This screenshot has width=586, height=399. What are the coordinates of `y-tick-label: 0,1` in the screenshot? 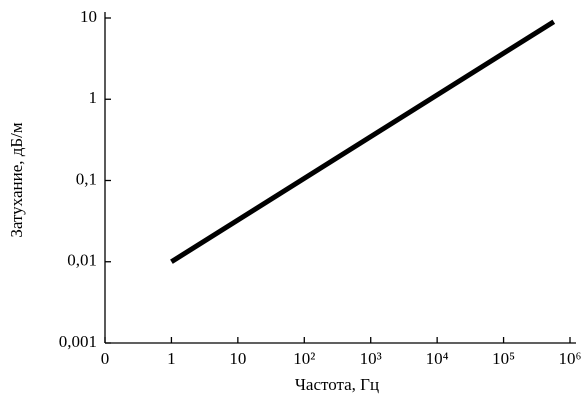 It's located at (86, 178).